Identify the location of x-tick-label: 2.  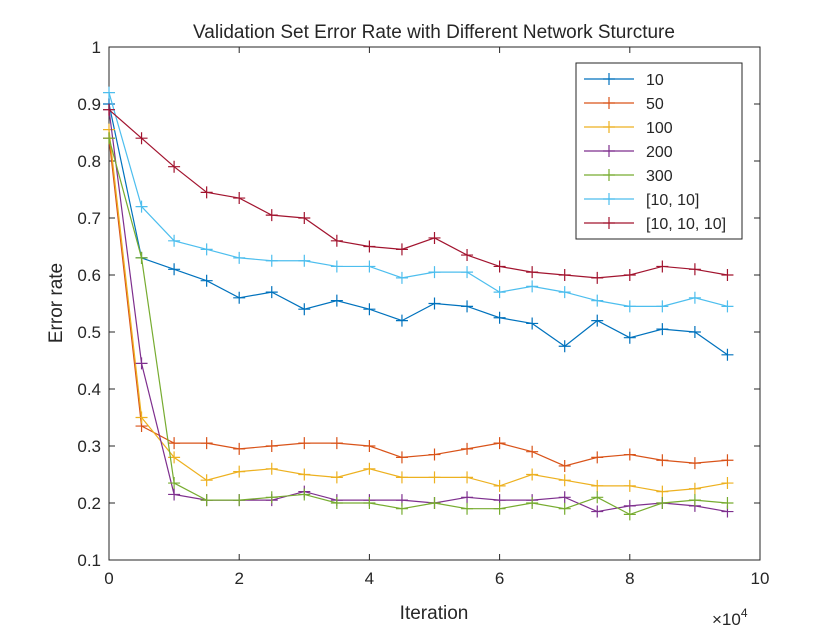
(238, 578).